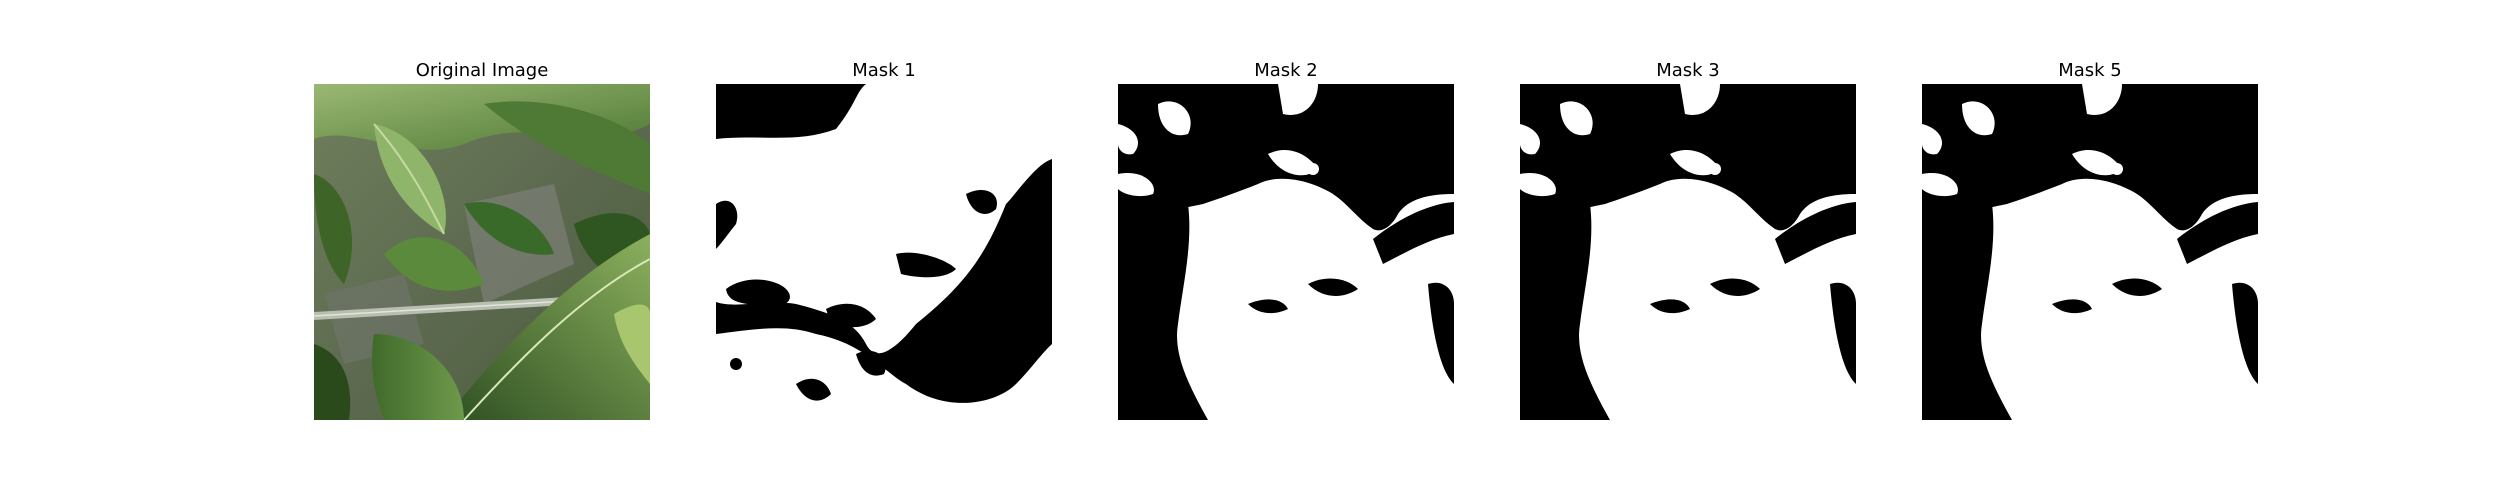  What do you see at coordinates (884, 70) in the screenshot?
I see `panel-title: Mask 1` at bounding box center [884, 70].